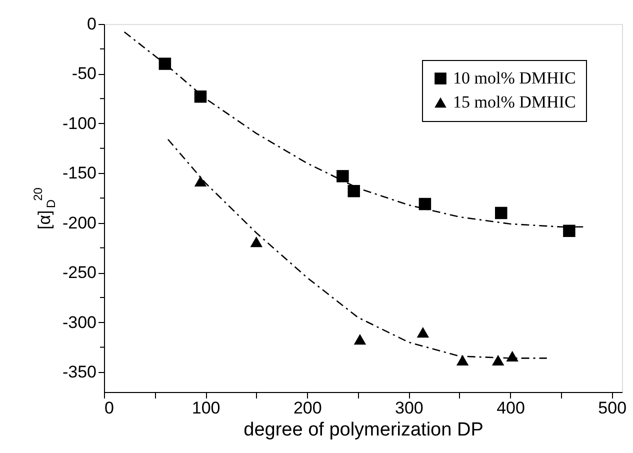 The image size is (633, 453). I want to click on x-tick-label: 0, so click(109, 408).